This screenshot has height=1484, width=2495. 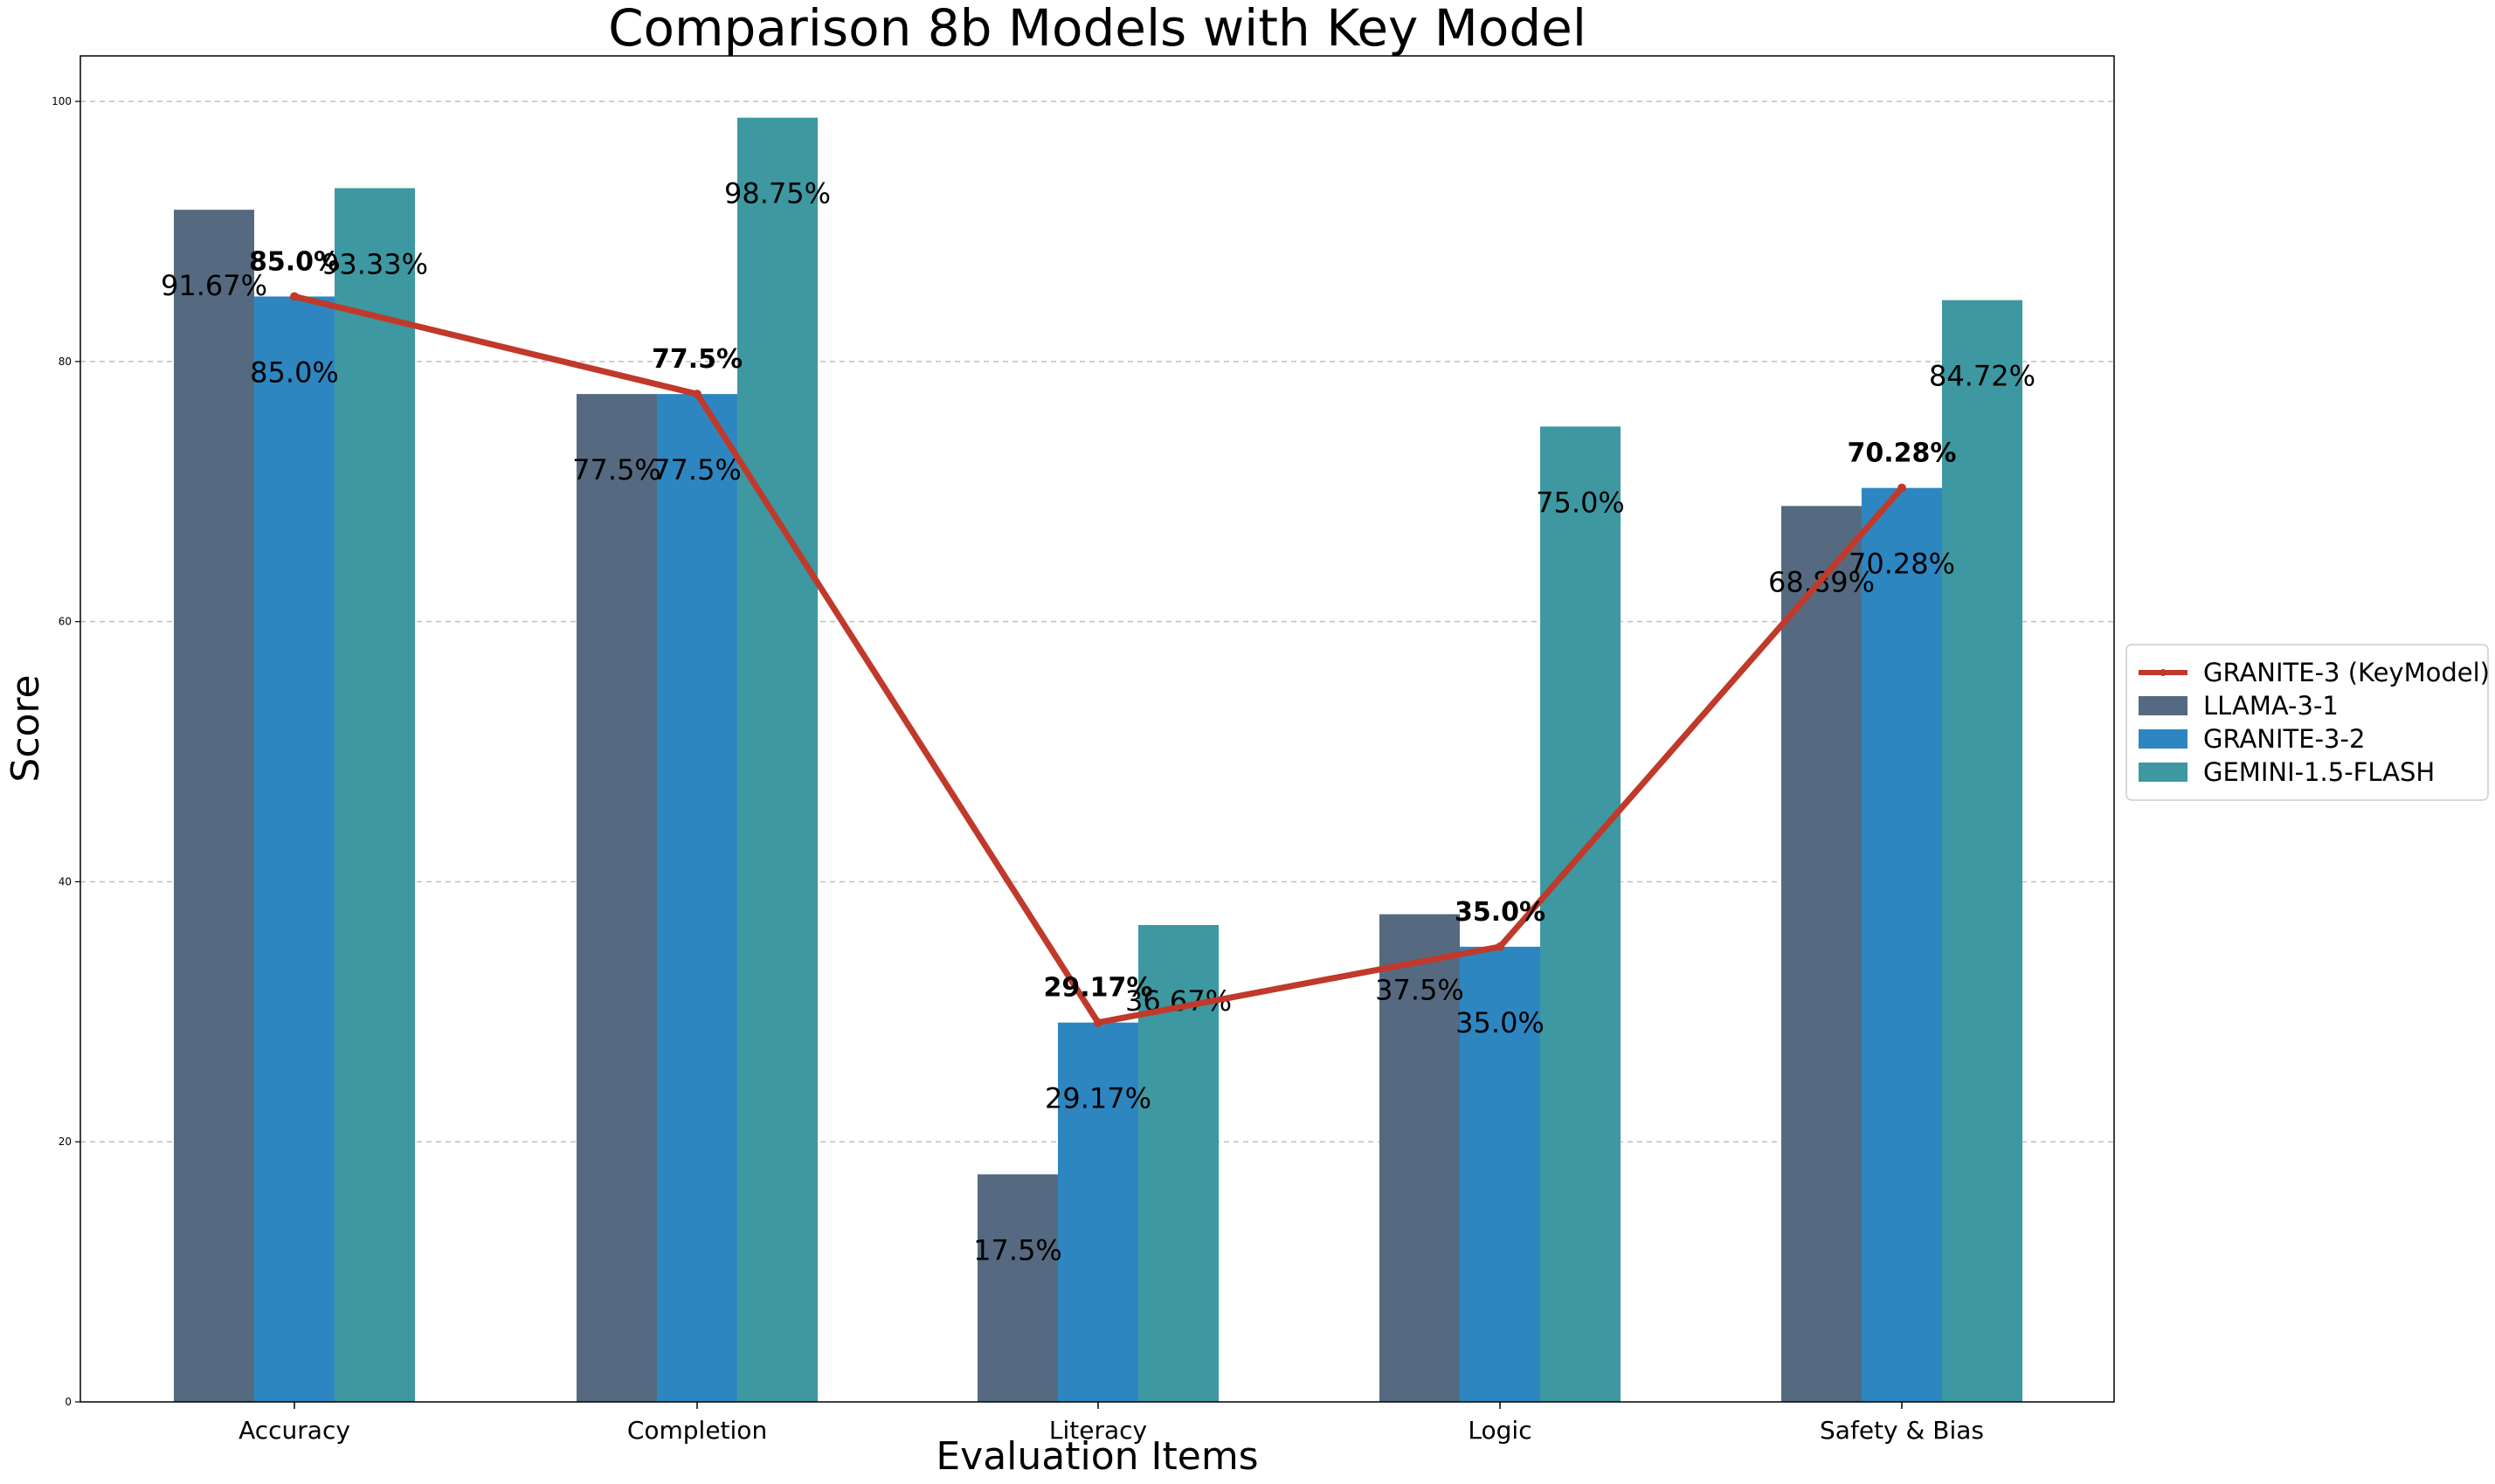 I want to click on bar-LLAMA-3-1-Safety & Bias, so click(x=1821, y=954).